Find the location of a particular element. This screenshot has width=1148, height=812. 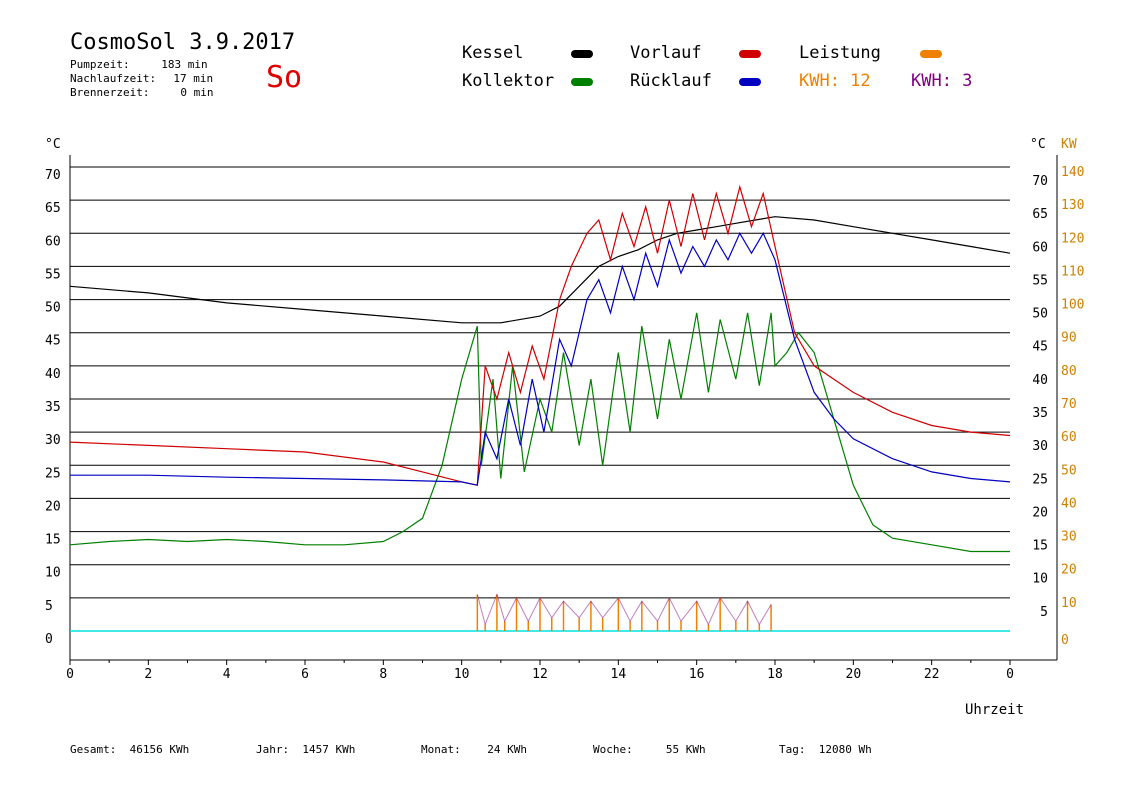

footer-jahr: Jahr: 1457 KWh is located at coordinates (305, 749).